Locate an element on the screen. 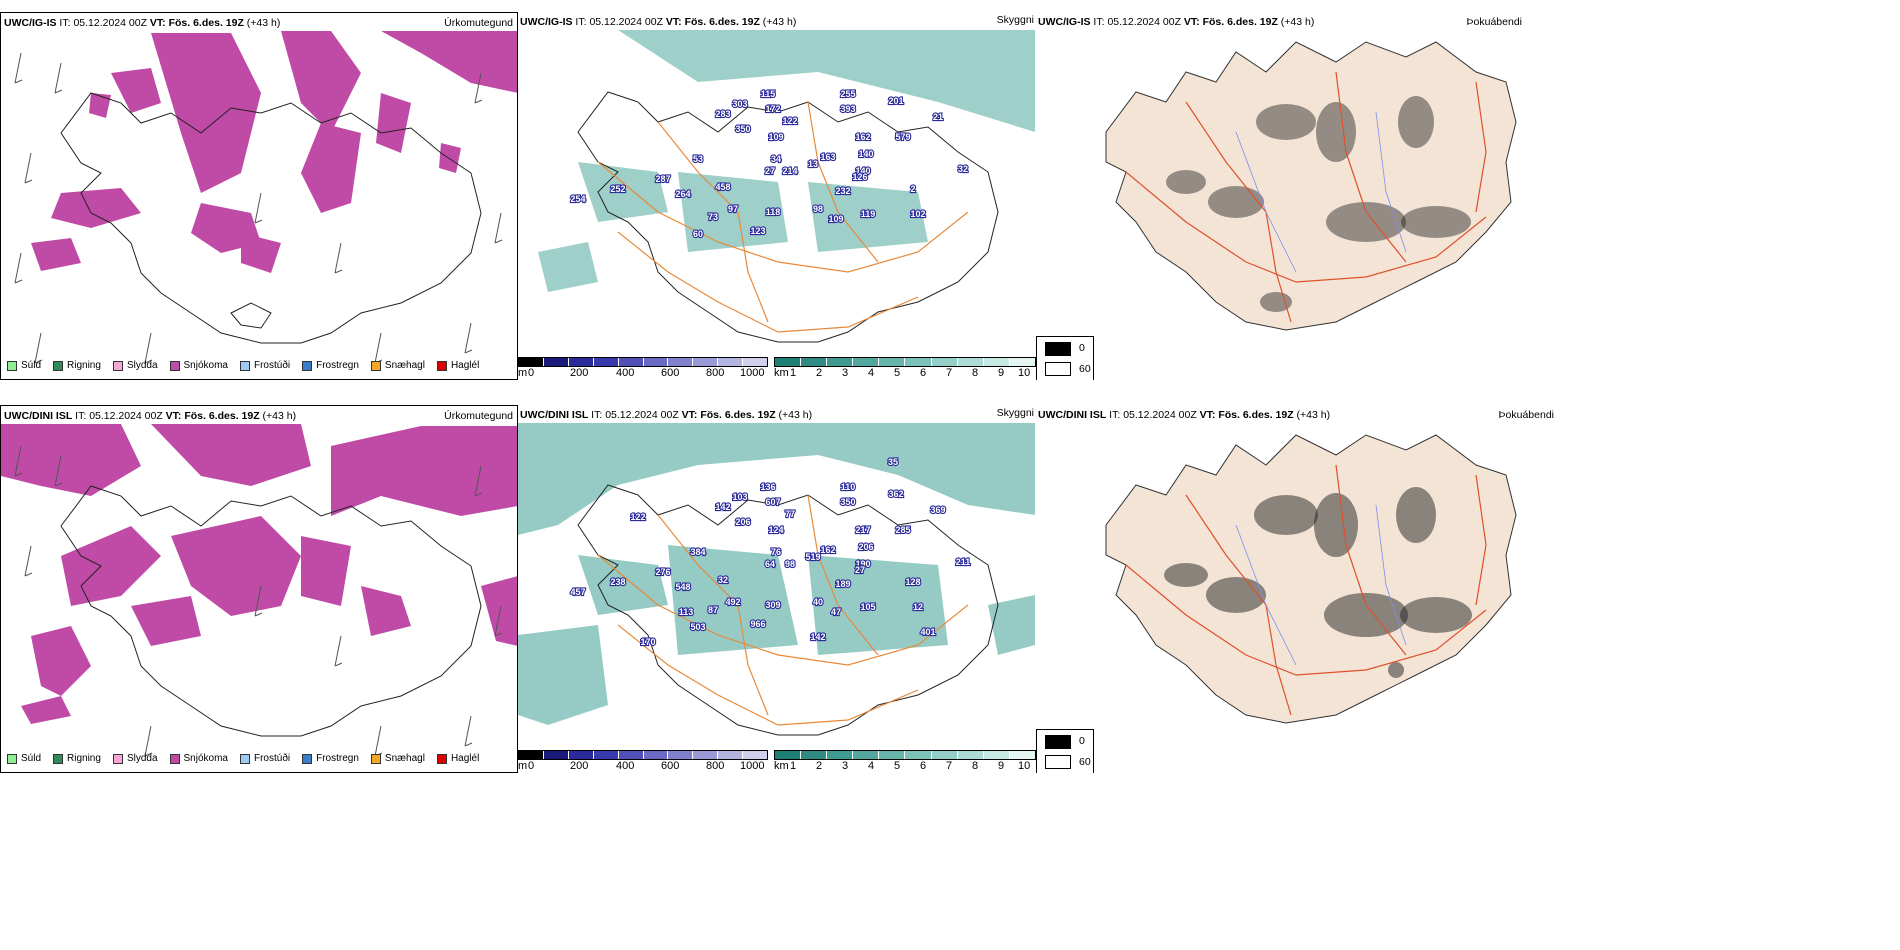  ceiling-value-label: 519 is located at coordinates (812, 557).